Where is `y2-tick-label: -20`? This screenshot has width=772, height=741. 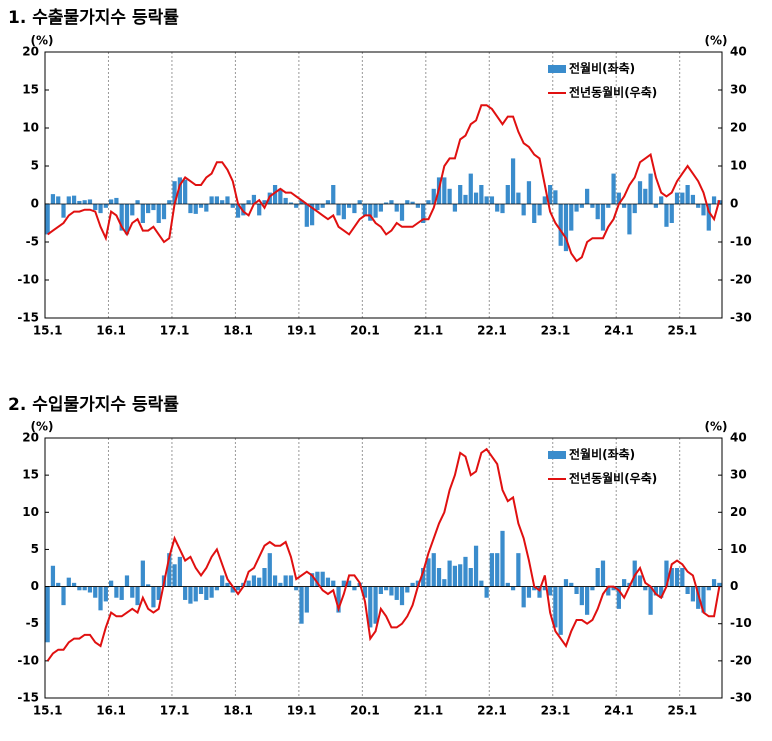
y2-tick-label: -20 is located at coordinates (741, 660).